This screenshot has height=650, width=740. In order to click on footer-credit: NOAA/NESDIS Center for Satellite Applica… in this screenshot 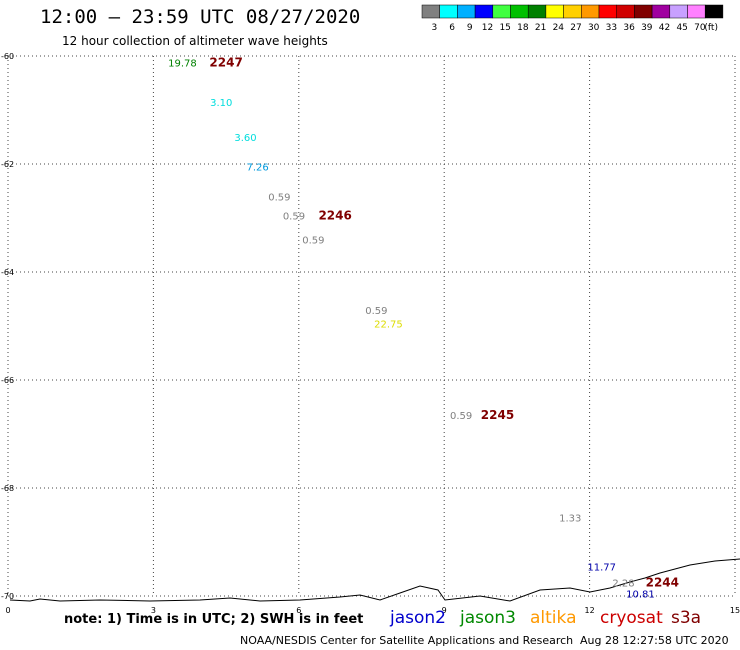, I will do `click(407, 640)`.